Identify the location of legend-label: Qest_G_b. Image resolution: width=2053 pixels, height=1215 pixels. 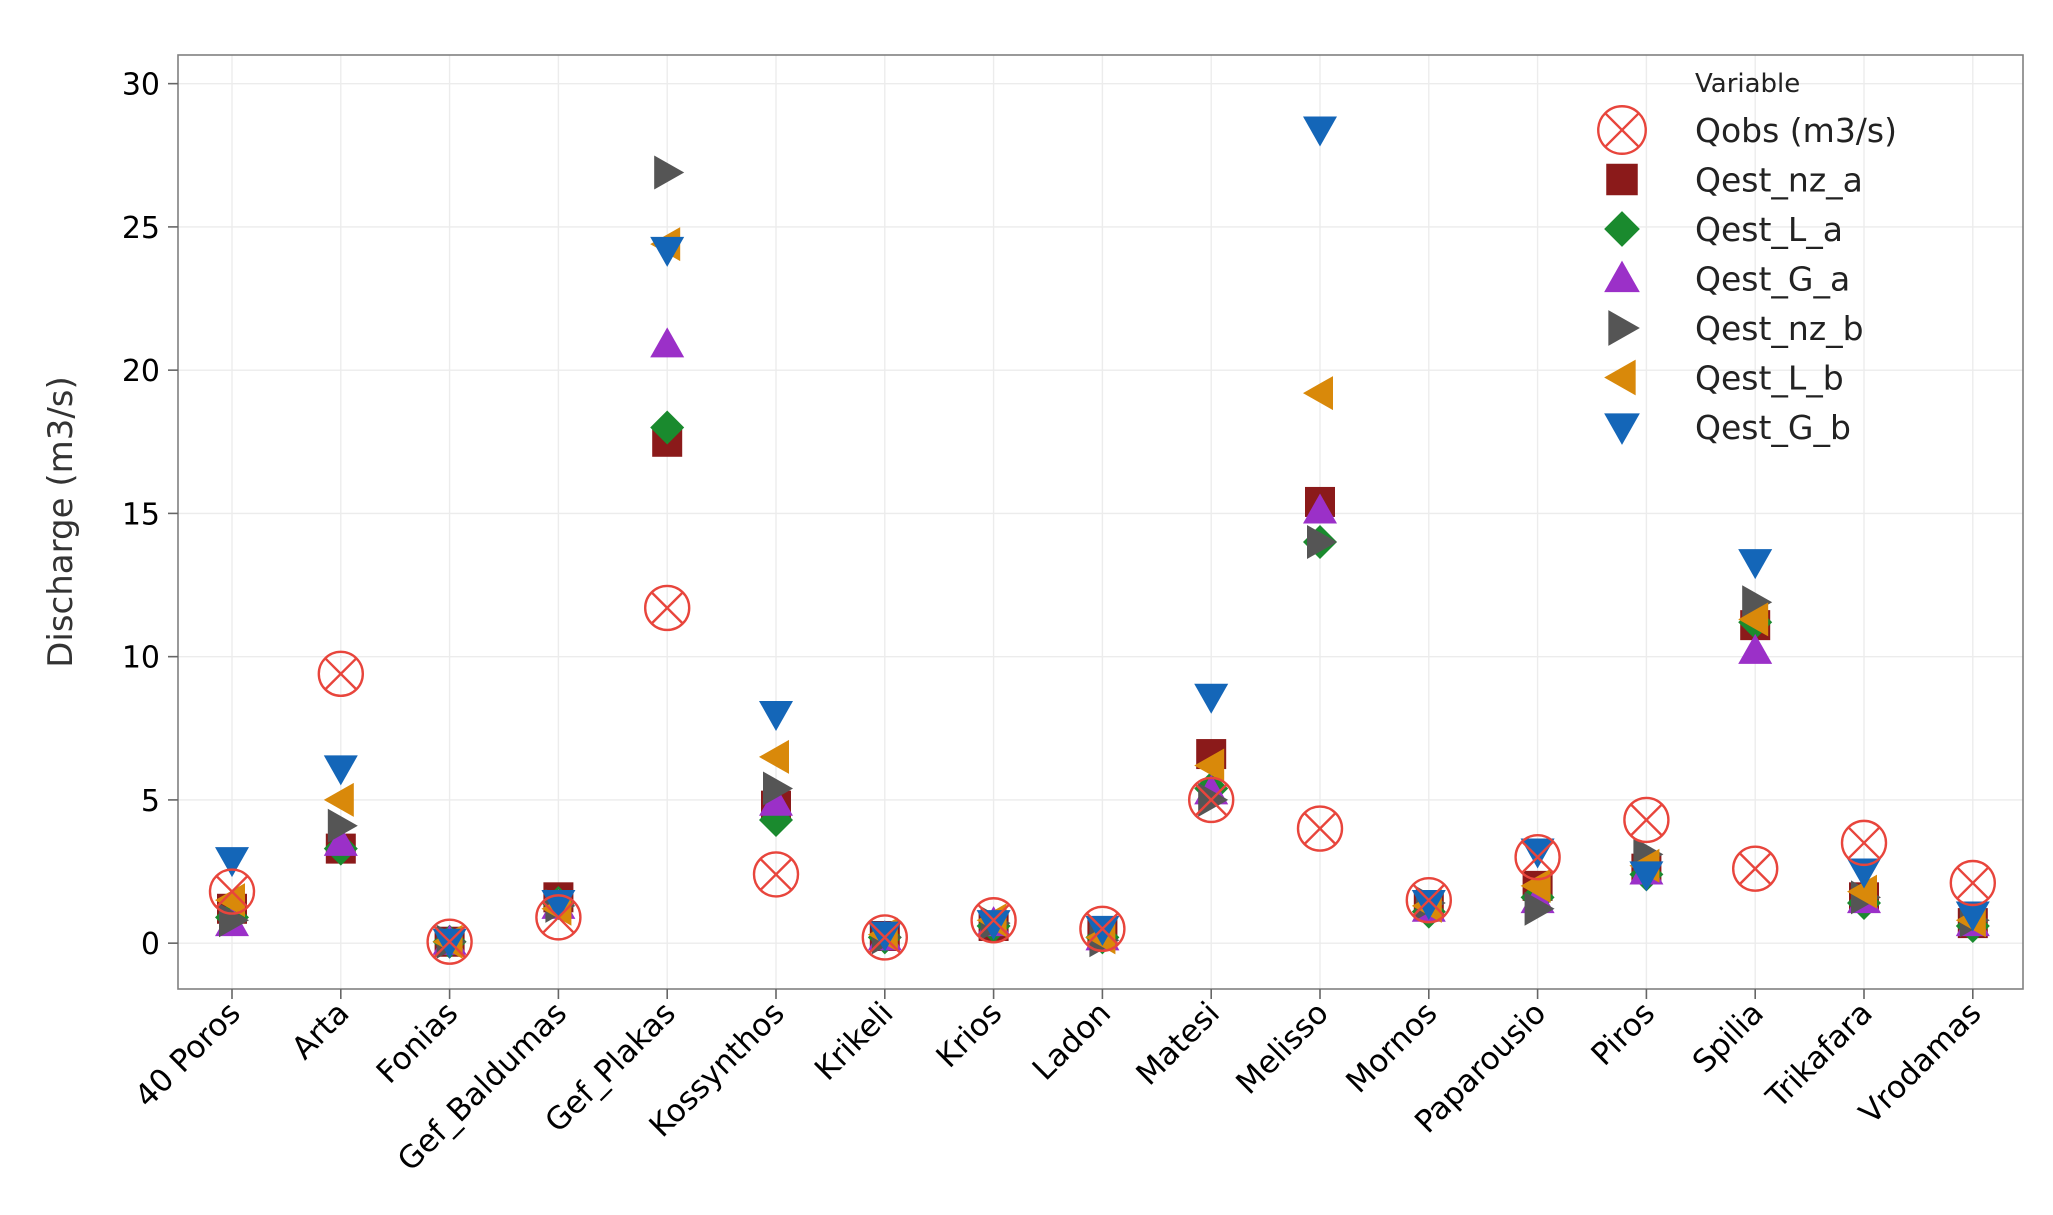
(1773, 427).